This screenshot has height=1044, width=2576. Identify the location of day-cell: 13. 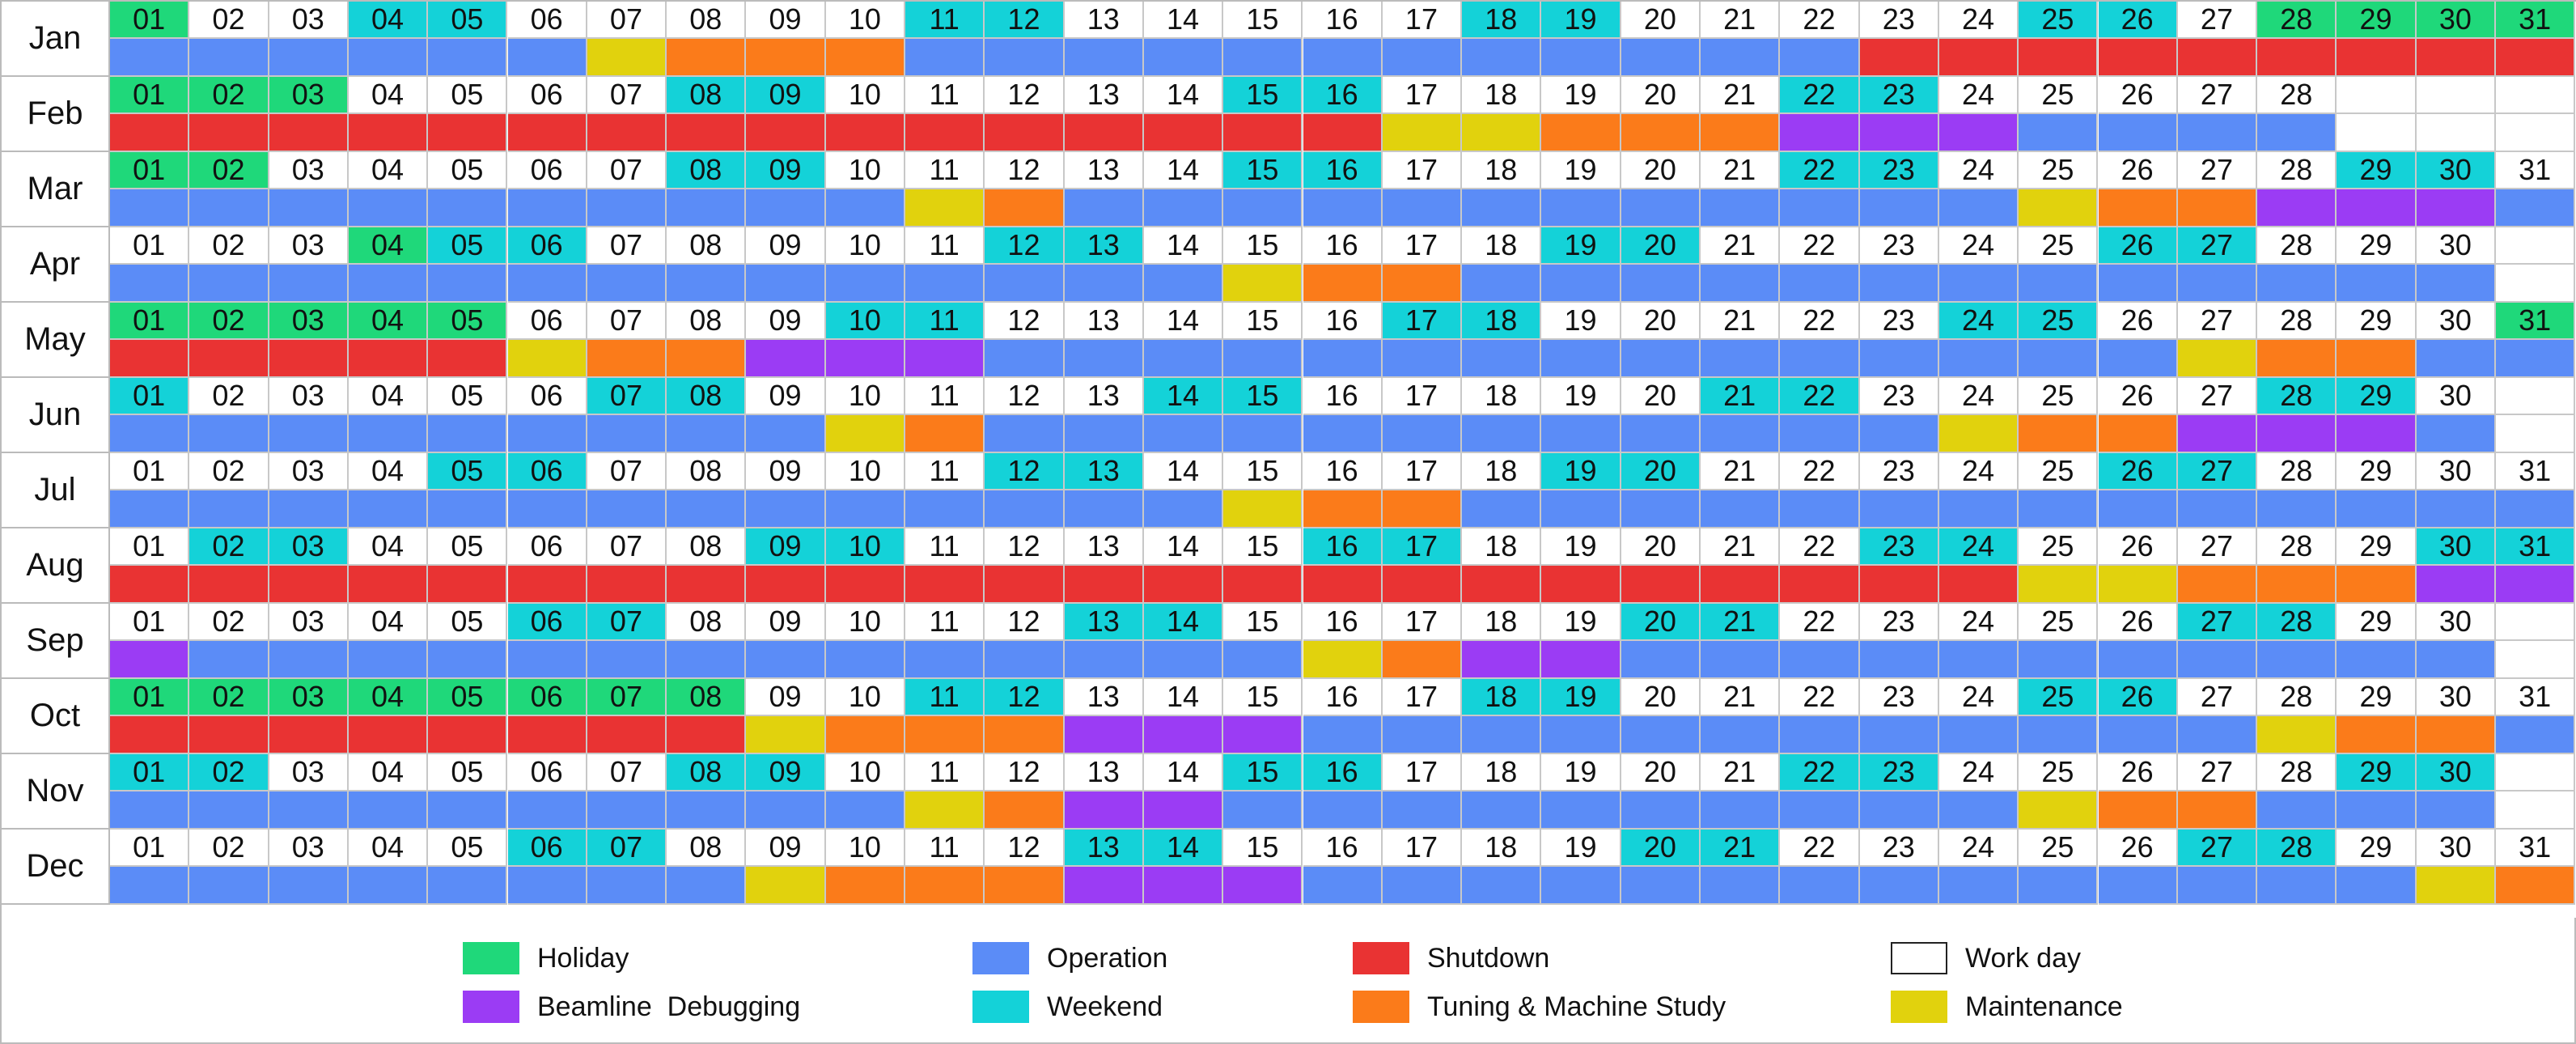
(1104, 697).